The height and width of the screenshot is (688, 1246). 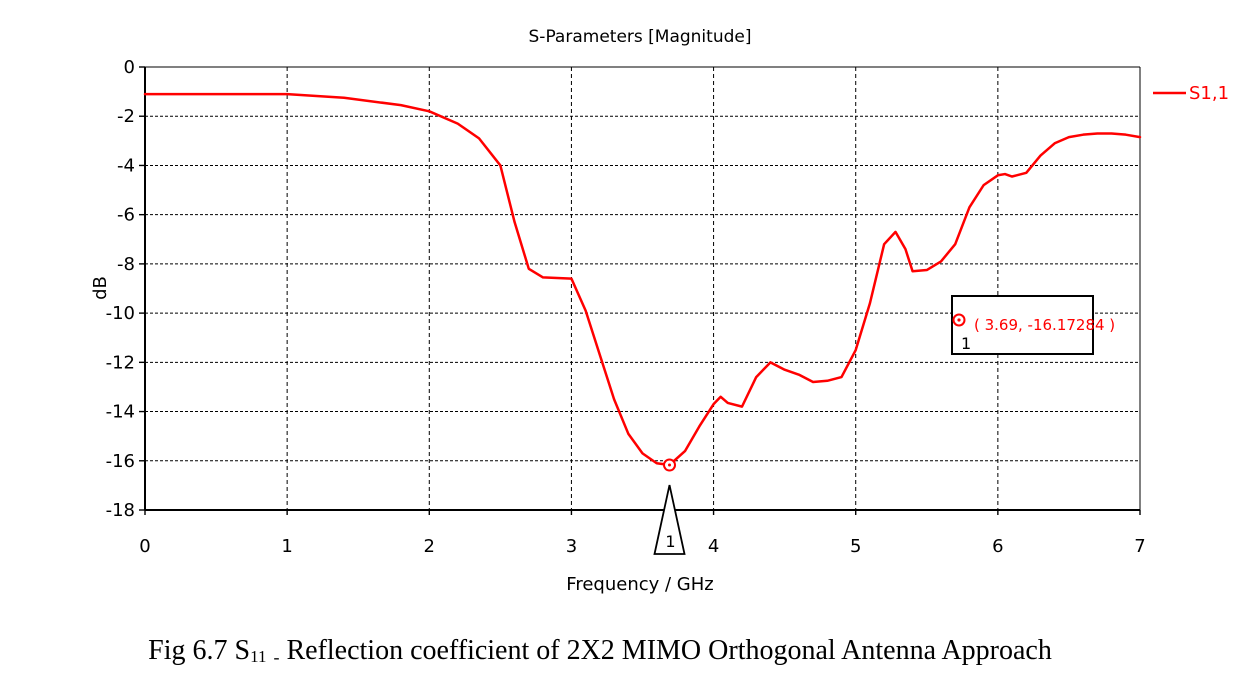 I want to click on chart-title: S-Parameters [Magnitude], so click(x=640, y=37).